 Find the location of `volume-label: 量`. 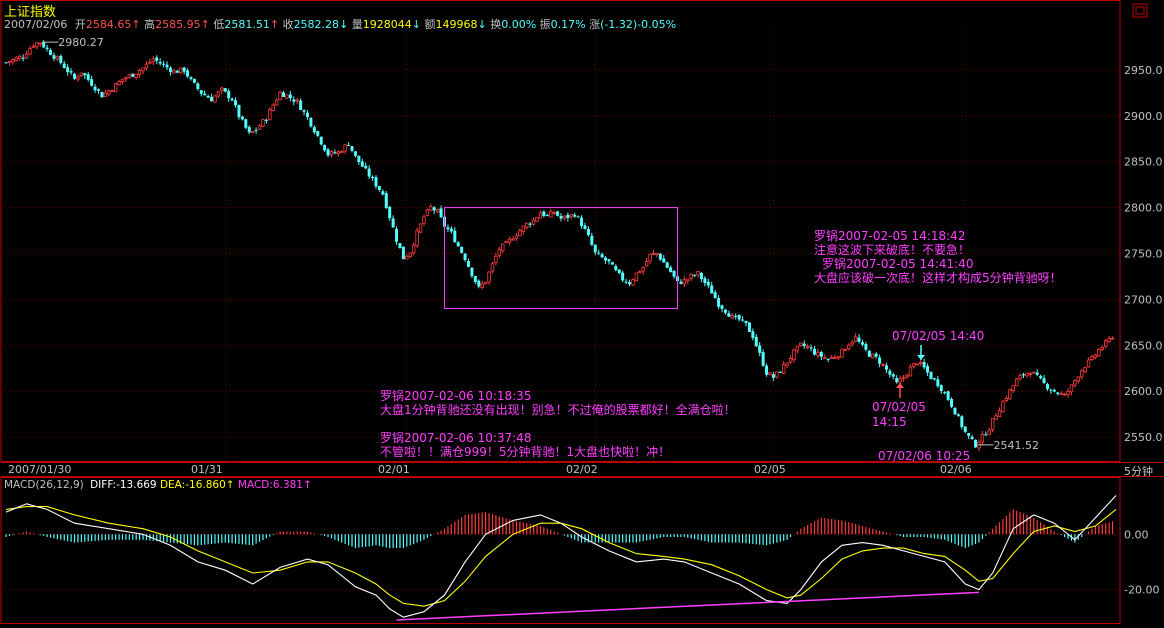

volume-label: 量 is located at coordinates (357, 24).